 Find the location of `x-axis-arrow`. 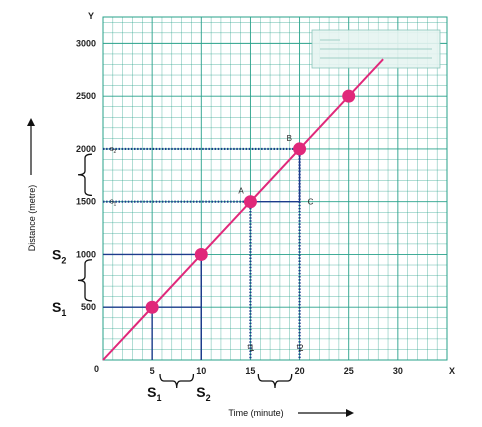

x-axis-arrow is located at coordinates (326, 413).